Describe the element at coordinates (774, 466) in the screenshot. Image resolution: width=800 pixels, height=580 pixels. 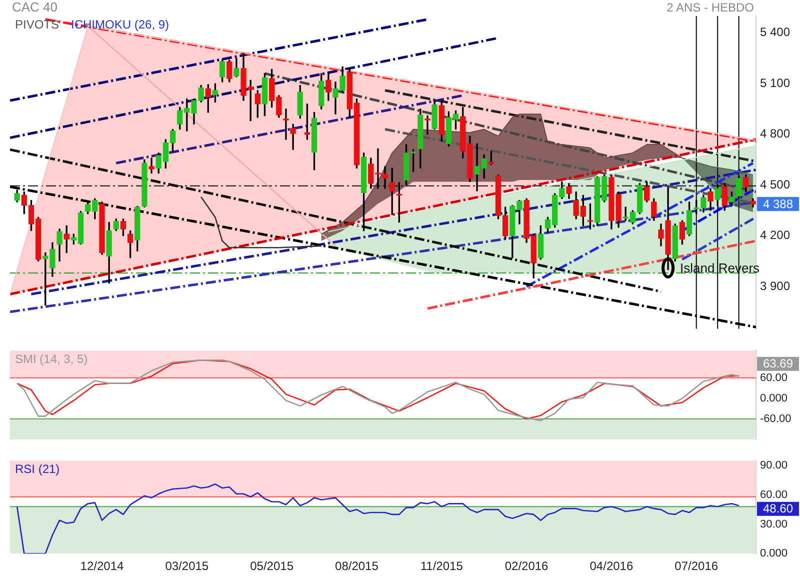
I see `y-tick-label: 90.00` at that location.